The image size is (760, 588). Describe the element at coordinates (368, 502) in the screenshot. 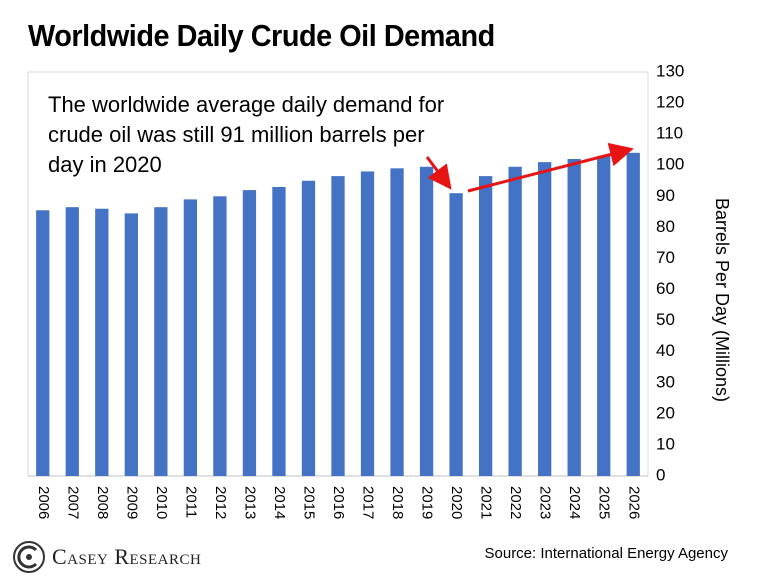

I see `x-tick-label-2017: 2017` at that location.